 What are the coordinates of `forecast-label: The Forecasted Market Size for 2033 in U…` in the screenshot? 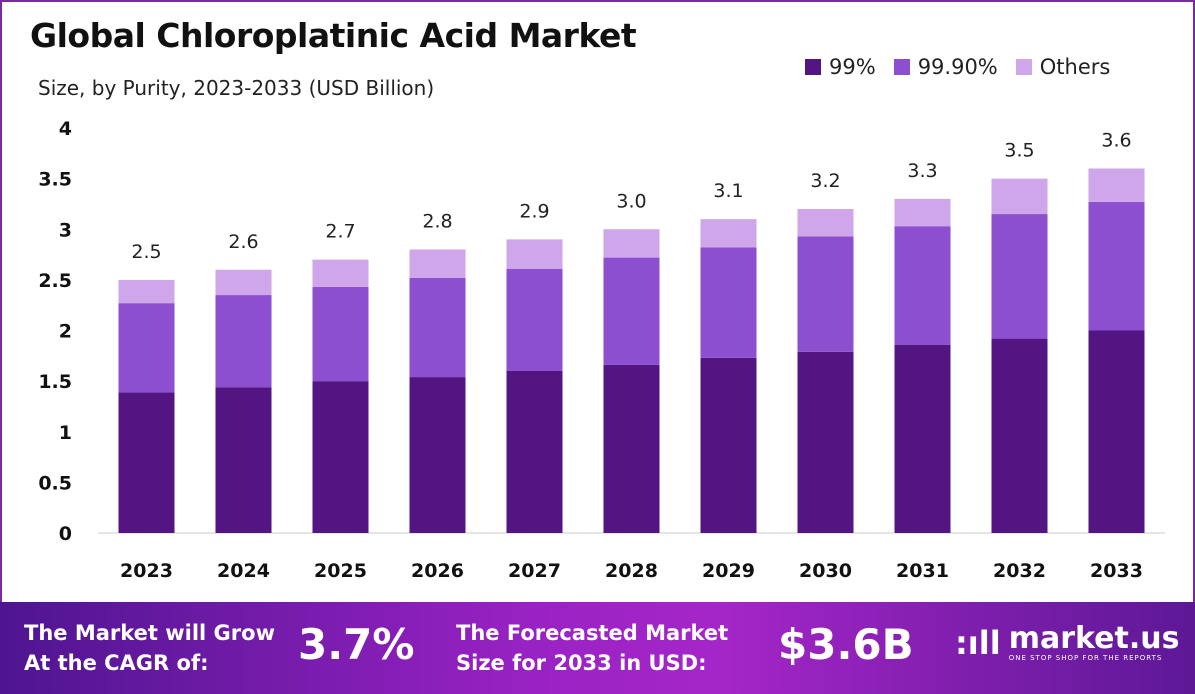 It's located at (592, 648).